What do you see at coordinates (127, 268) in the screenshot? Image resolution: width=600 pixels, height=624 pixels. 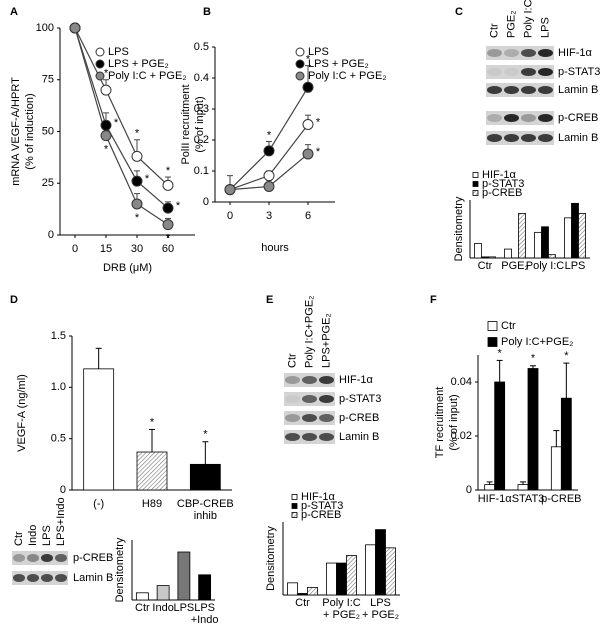 I see `x-axis-label: DRB (μM)` at bounding box center [127, 268].